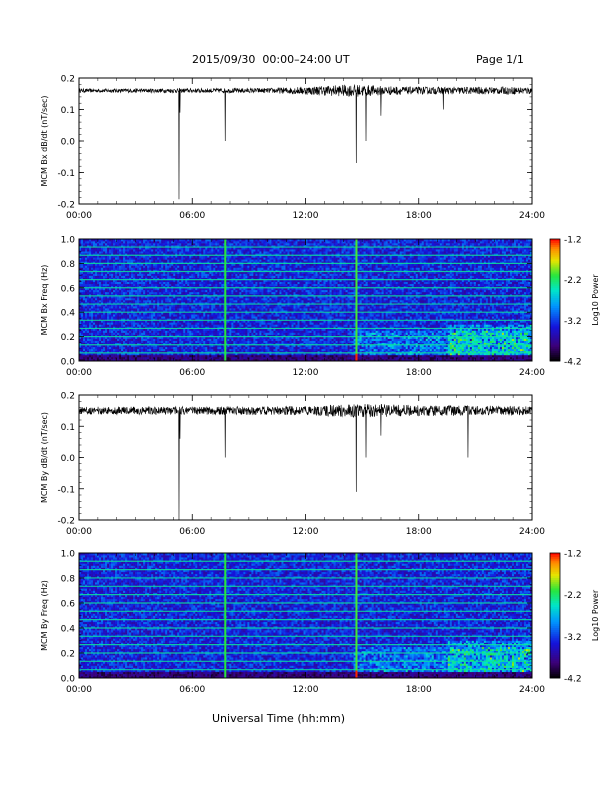  What do you see at coordinates (44, 615) in the screenshot?
I see `y-axis-label: MCM By Freq (Hz)` at bounding box center [44, 615].